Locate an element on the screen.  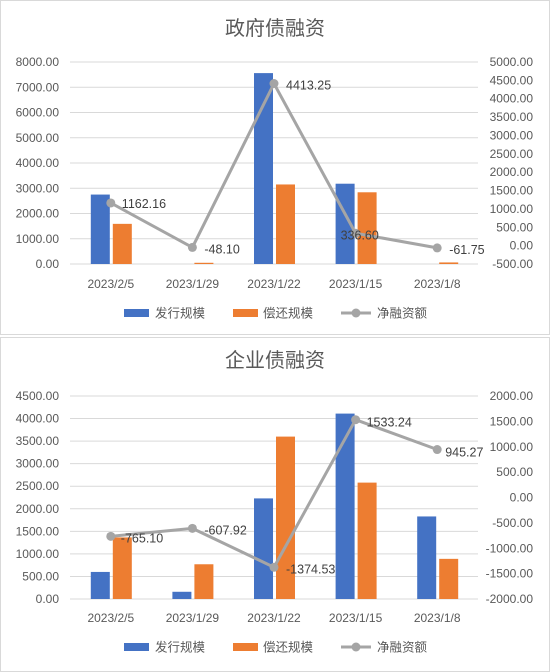
y-axis-tick-label: 500.00 is located at coordinates (40, 576).